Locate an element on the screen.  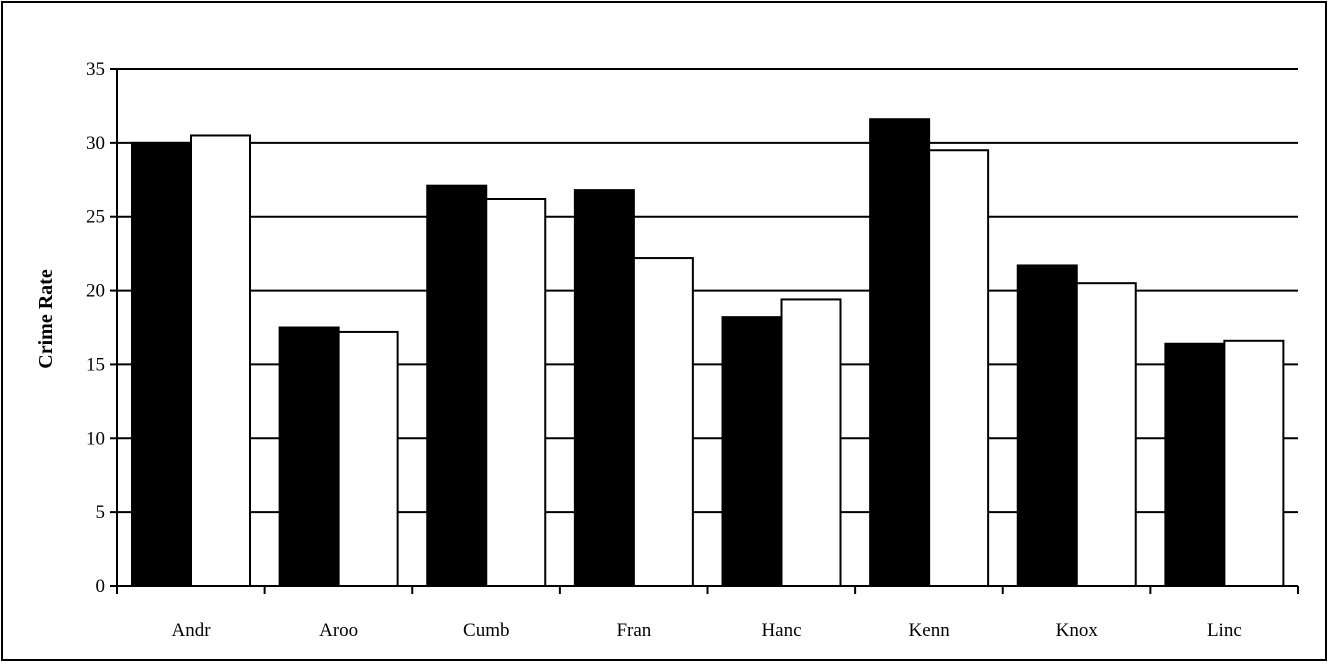
x-tick-label-aroo: Aroo is located at coordinates (338, 630).